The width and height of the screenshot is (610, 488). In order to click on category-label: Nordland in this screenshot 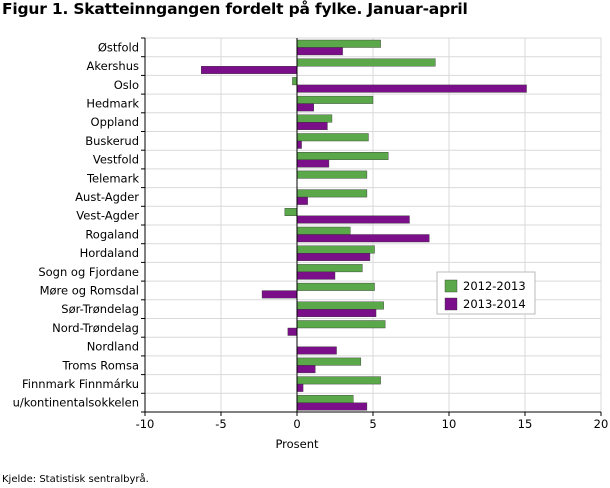, I will do `click(113, 347)`.